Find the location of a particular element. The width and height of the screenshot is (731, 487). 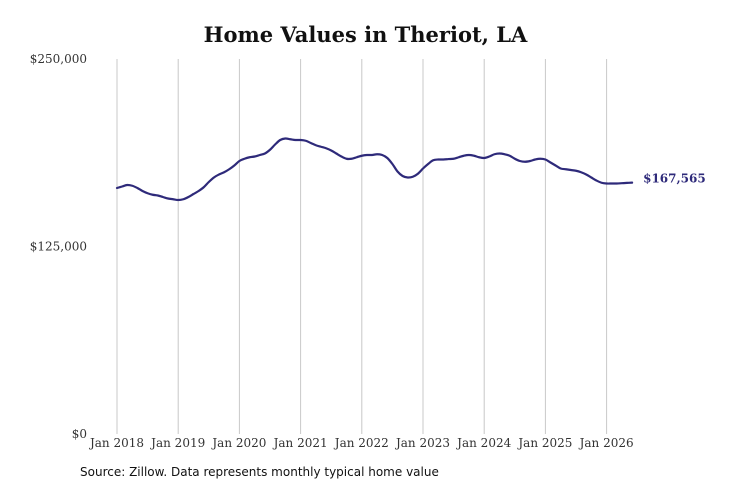

chart-title: Home Values in Theriot, LA is located at coordinates (365, 34).